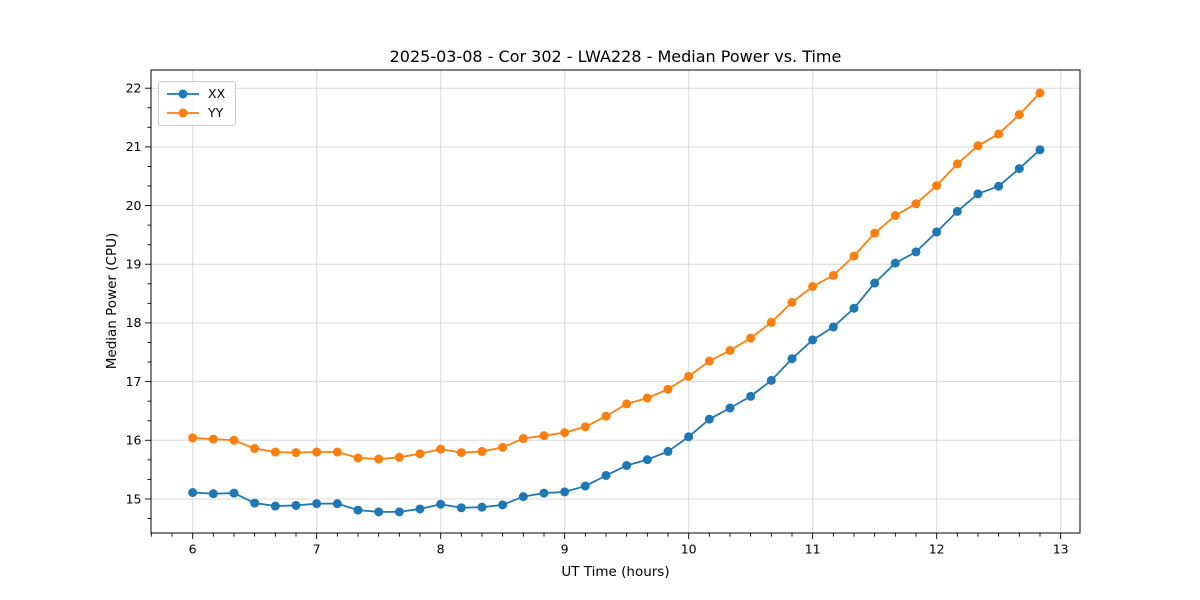  I want to click on x-tick-label: 6, so click(193, 549).